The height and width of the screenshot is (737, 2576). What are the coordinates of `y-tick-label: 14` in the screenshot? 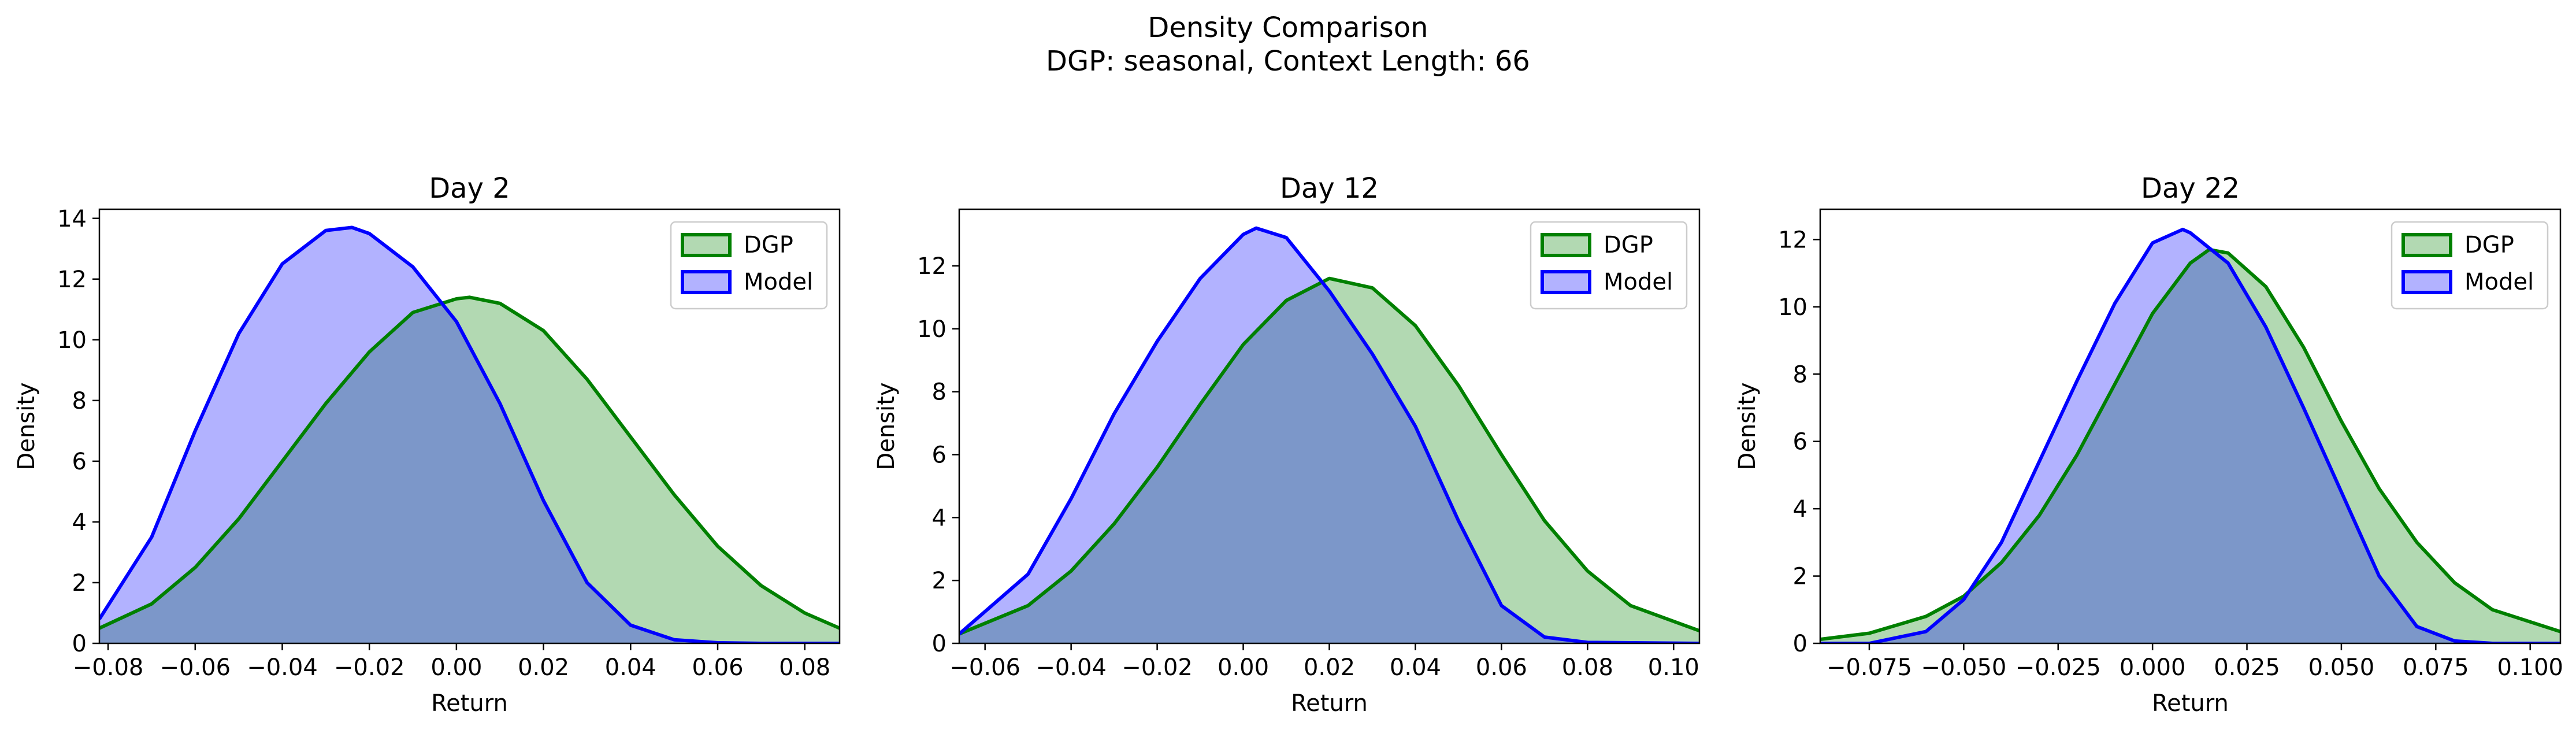 It's located at (72, 219).